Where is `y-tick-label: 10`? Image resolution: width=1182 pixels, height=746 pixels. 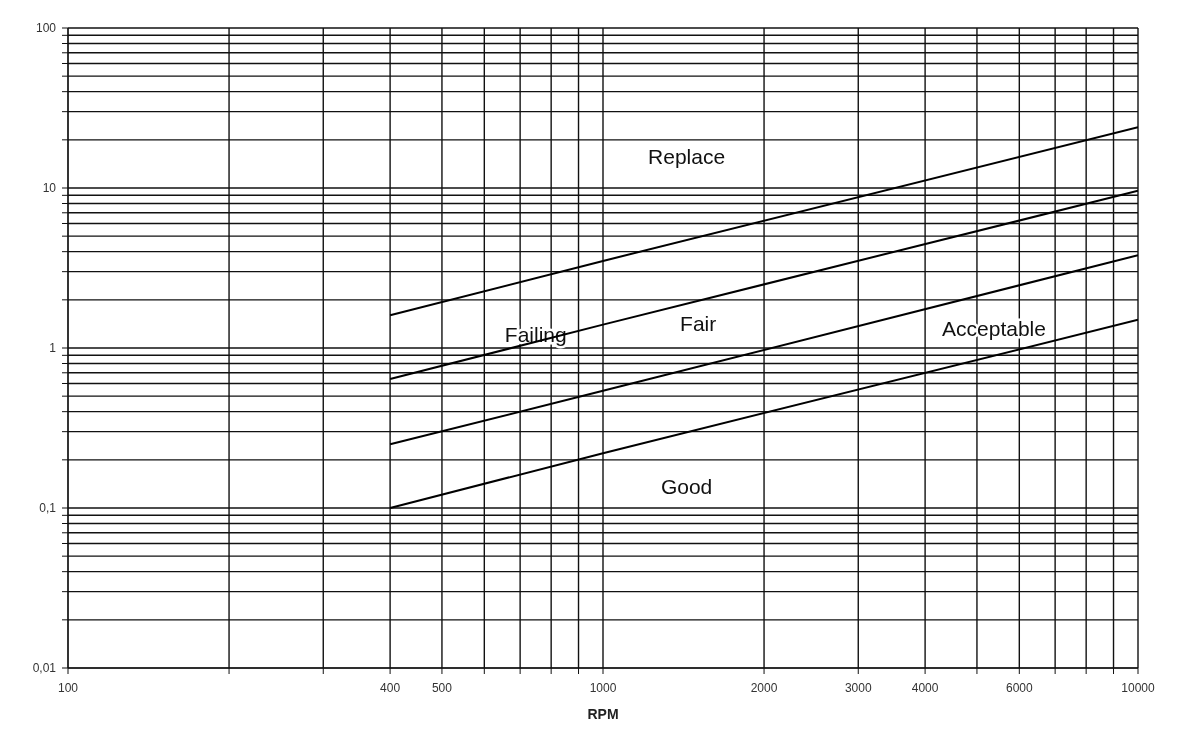 y-tick-label: 10 is located at coordinates (49, 188).